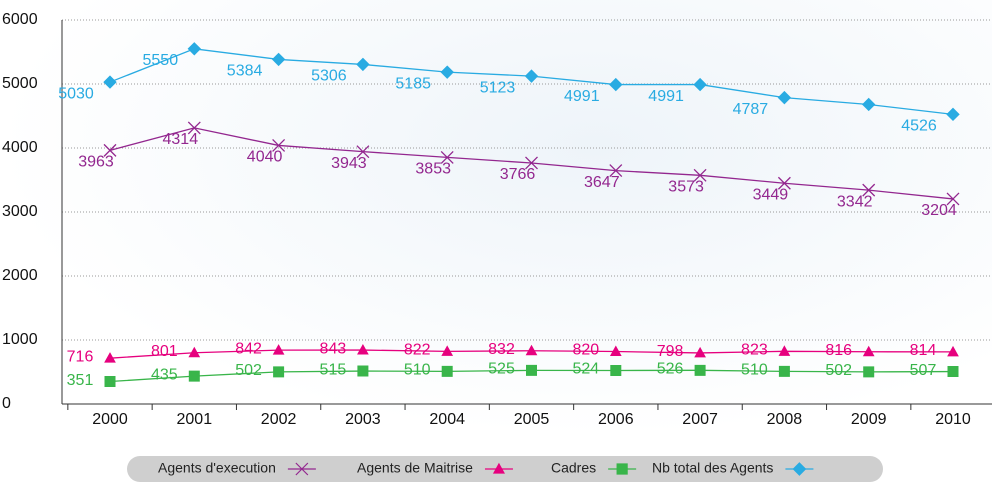  What do you see at coordinates (80, 380) in the screenshot?
I see `data-label: 351` at bounding box center [80, 380].